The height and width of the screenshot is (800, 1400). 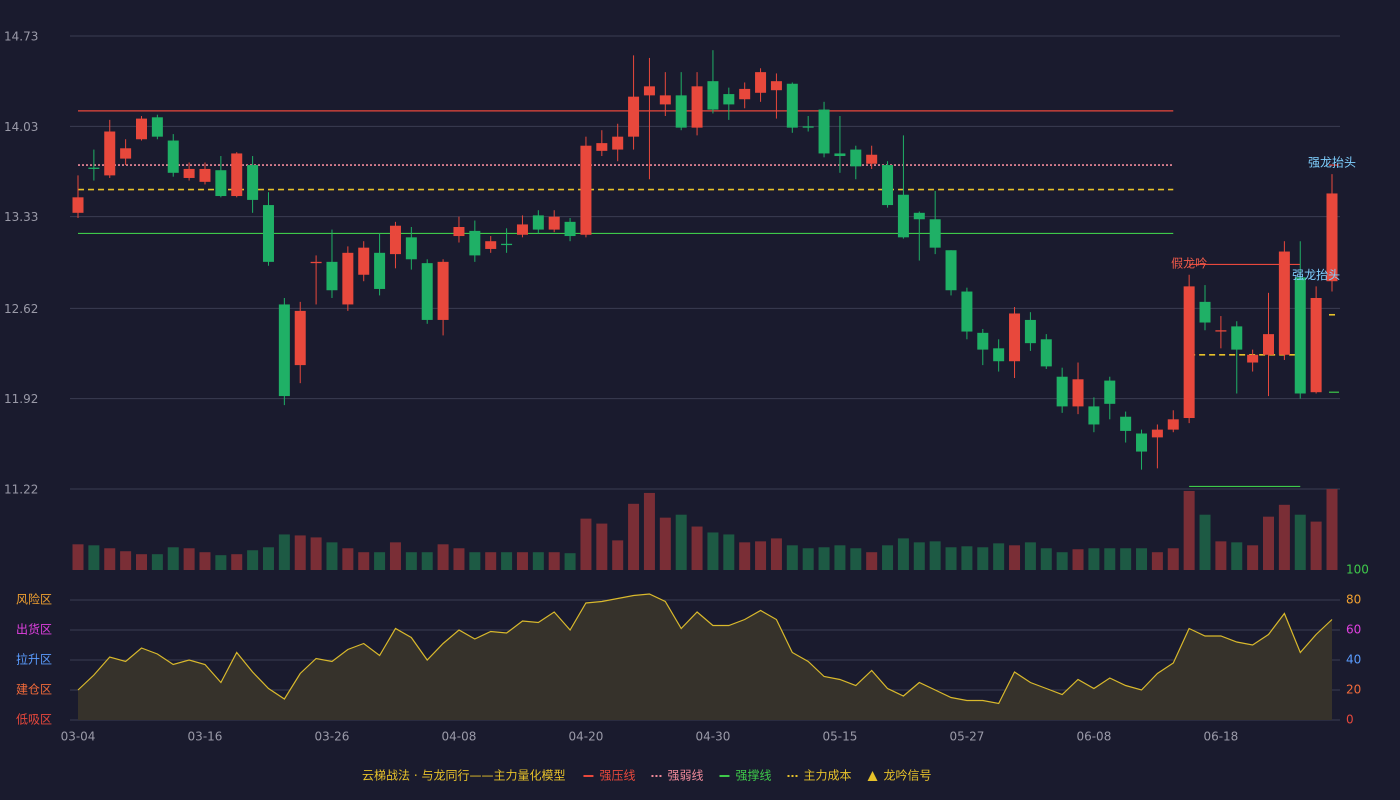 What do you see at coordinates (705, 649) in the screenshot?
I see `indicator-line` at bounding box center [705, 649].